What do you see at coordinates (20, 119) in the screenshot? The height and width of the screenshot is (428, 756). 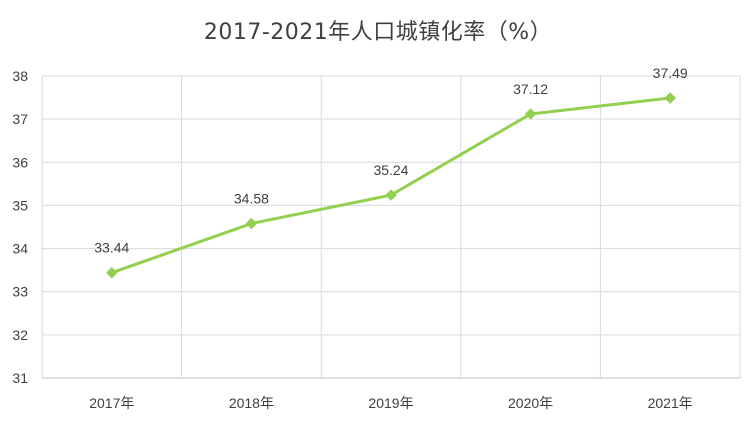 I see `y-tick-label: 37` at bounding box center [20, 119].